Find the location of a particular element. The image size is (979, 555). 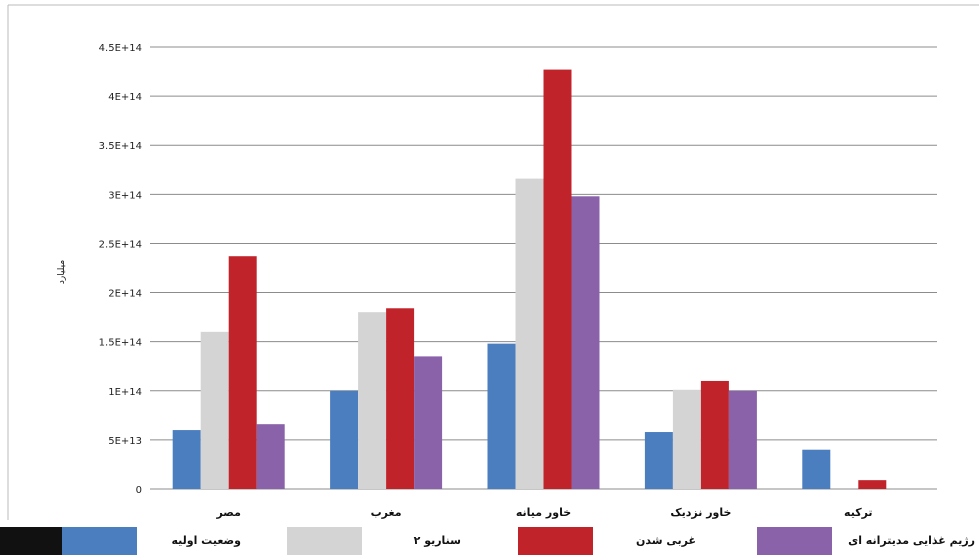

y-tick-label: 1E+14 is located at coordinates (125, 392).